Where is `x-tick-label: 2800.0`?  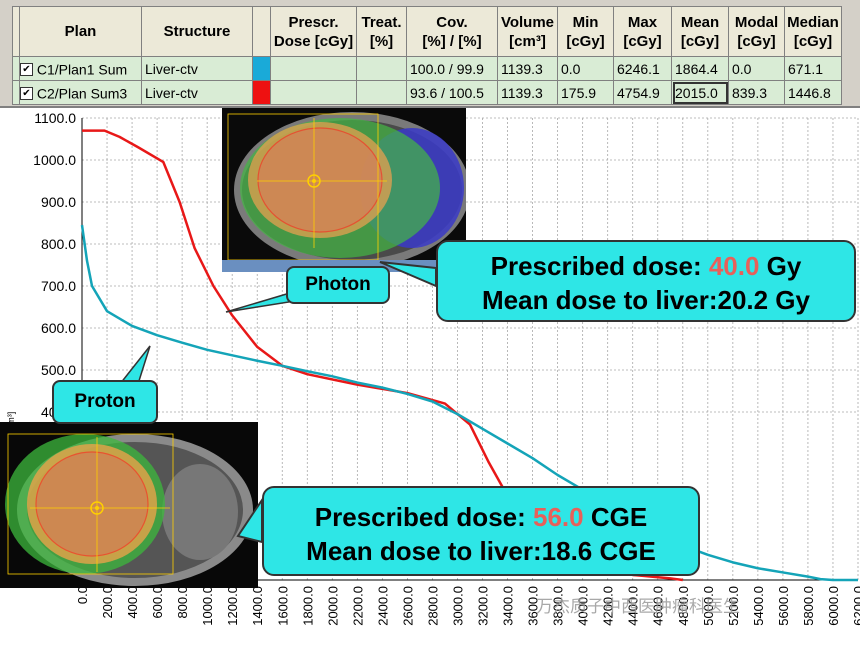
x-tick-label: 2800.0 is located at coordinates (432, 606).